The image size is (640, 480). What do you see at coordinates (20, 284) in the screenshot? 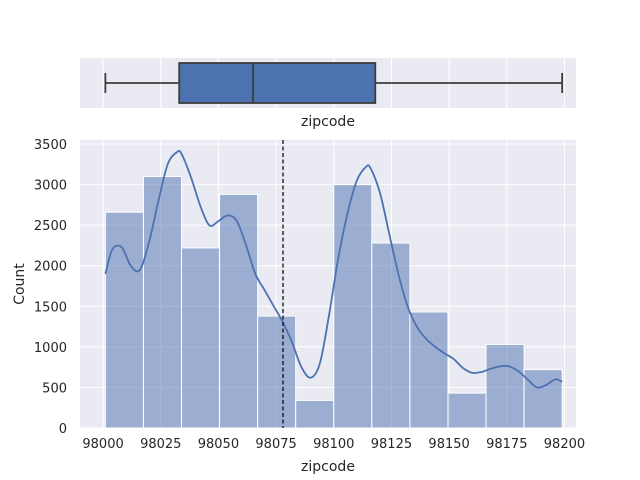
I see `y-axis-label: Count` at bounding box center [20, 284].